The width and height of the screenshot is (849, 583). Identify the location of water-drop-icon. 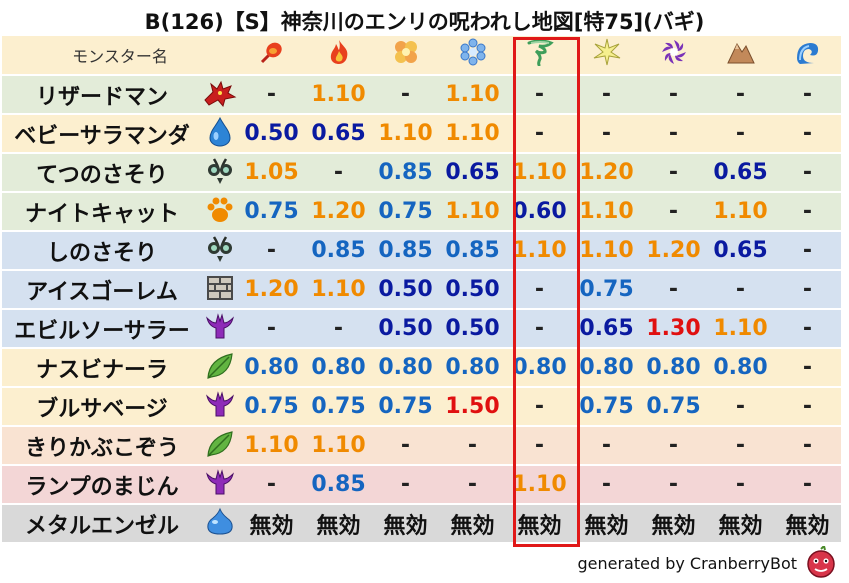
(220, 134).